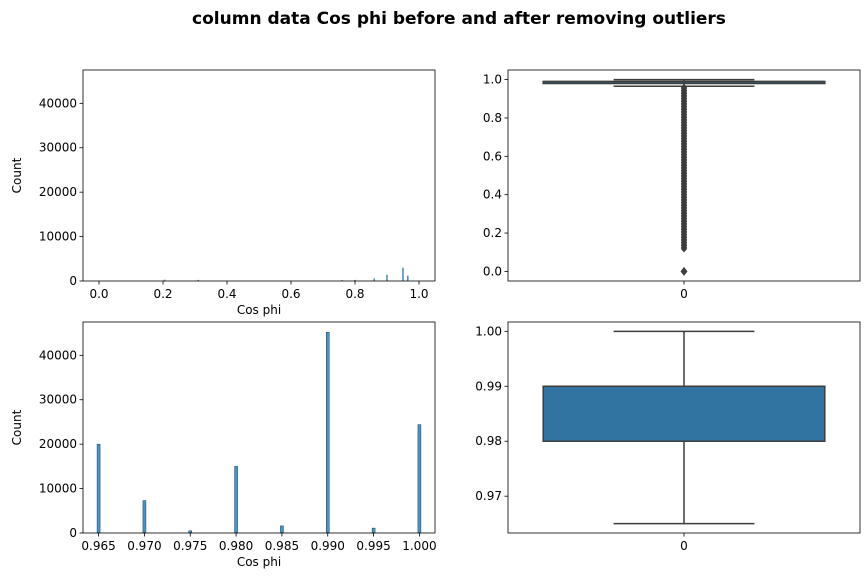 The height and width of the screenshot is (585, 868). Describe the element at coordinates (226, 294) in the screenshot. I see `x-tick-label: 0.4` at that location.